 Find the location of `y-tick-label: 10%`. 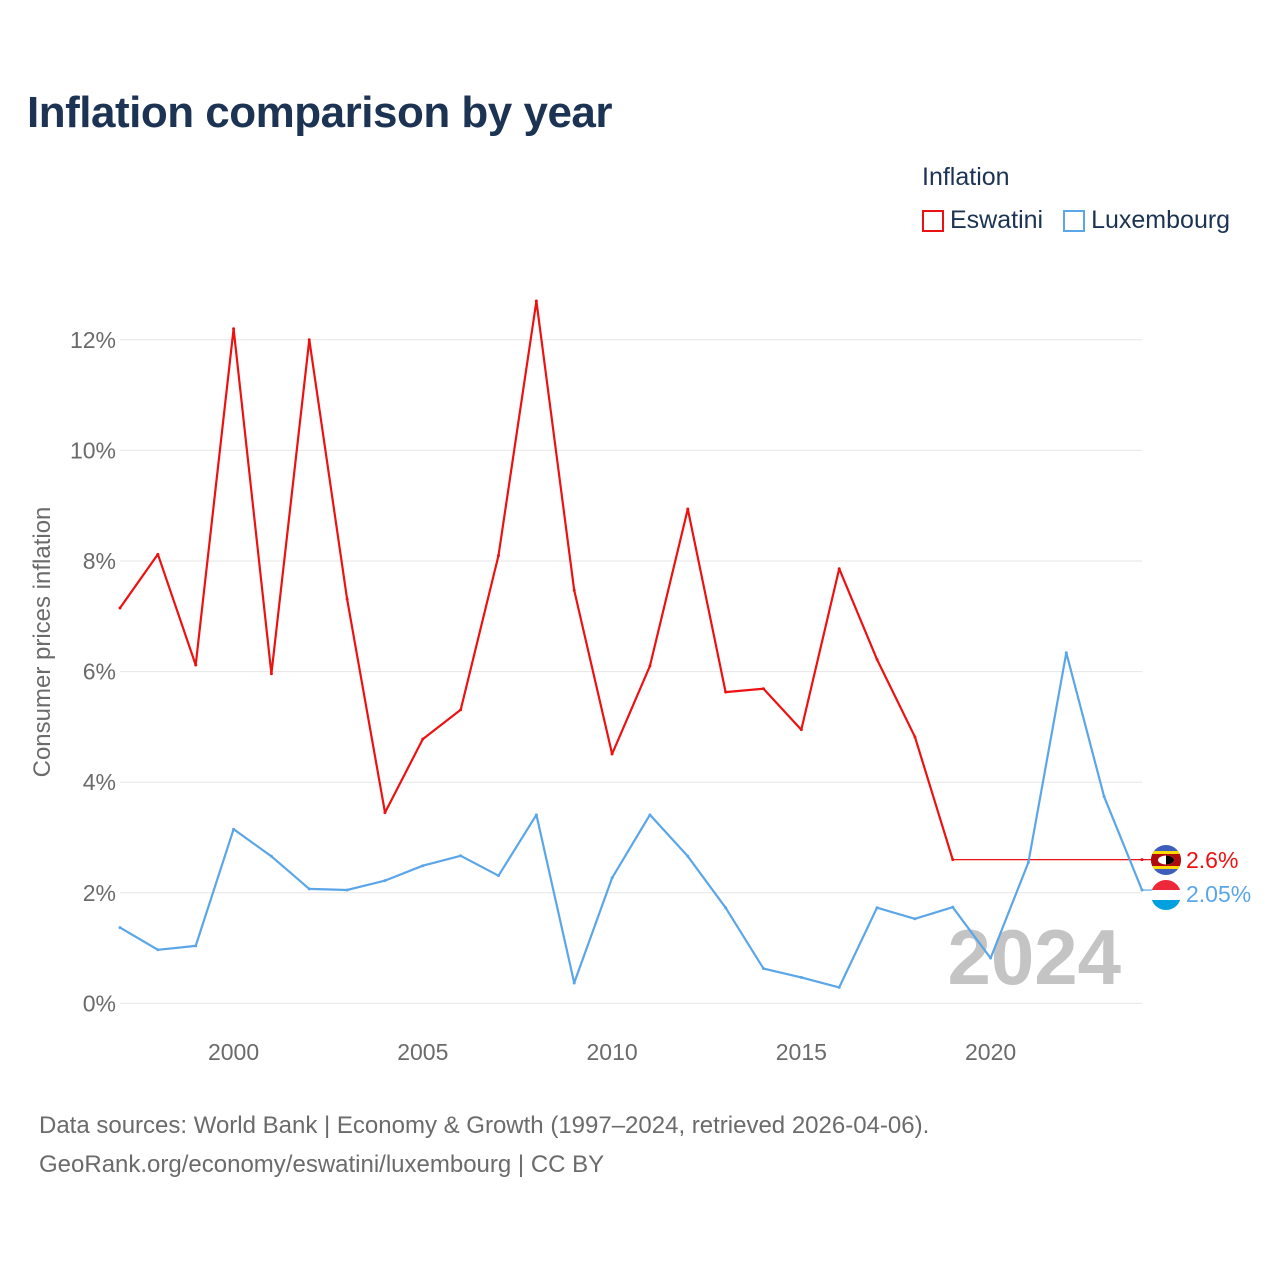

y-tick-label: 10% is located at coordinates (93, 450).